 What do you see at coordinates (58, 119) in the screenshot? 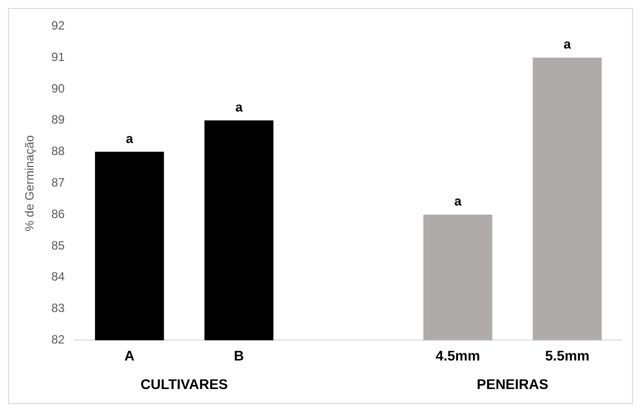
I see `y-tick-label: 89` at bounding box center [58, 119].